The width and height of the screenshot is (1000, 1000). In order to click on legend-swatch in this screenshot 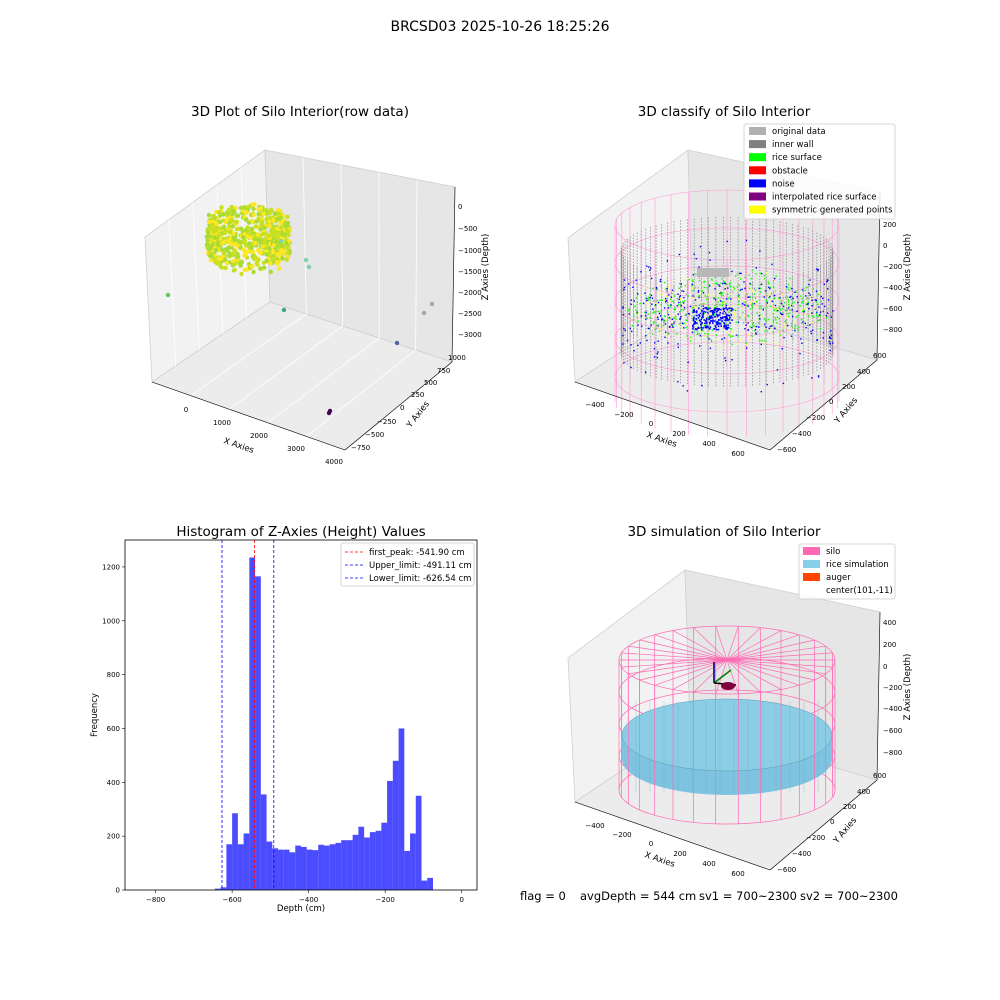, I will do `click(757, 209)`.